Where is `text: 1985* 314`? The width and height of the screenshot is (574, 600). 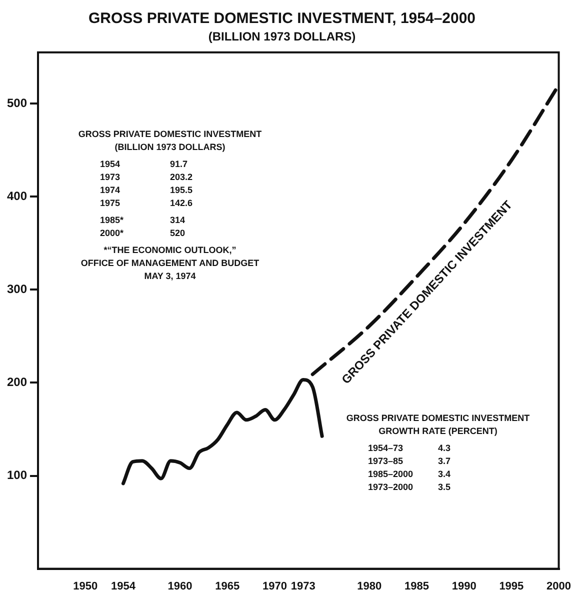 text: 1985* 314 is located at coordinates (143, 220).